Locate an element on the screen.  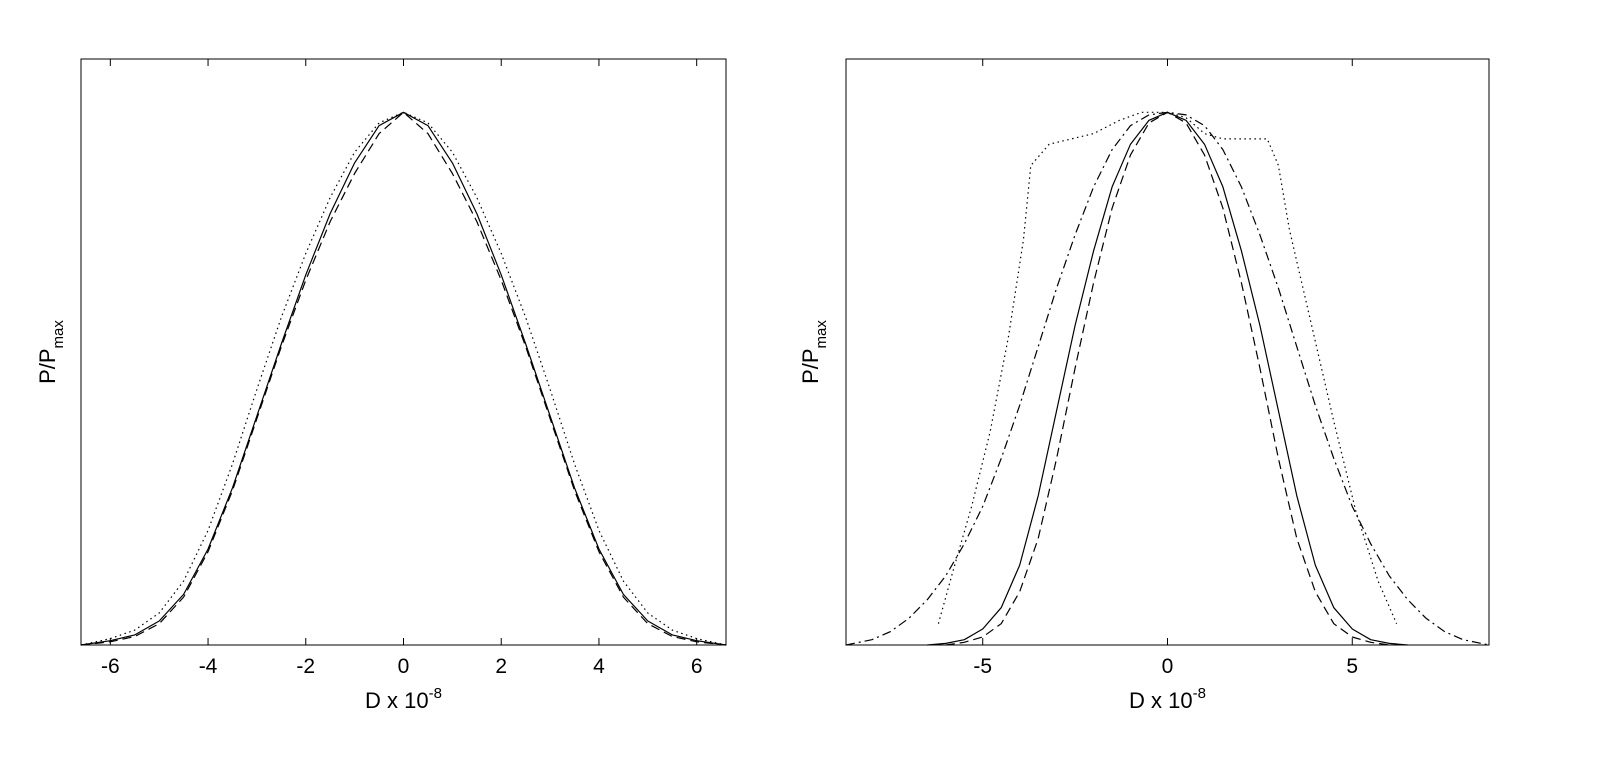
x-tick-label: -2 is located at coordinates (305, 666).